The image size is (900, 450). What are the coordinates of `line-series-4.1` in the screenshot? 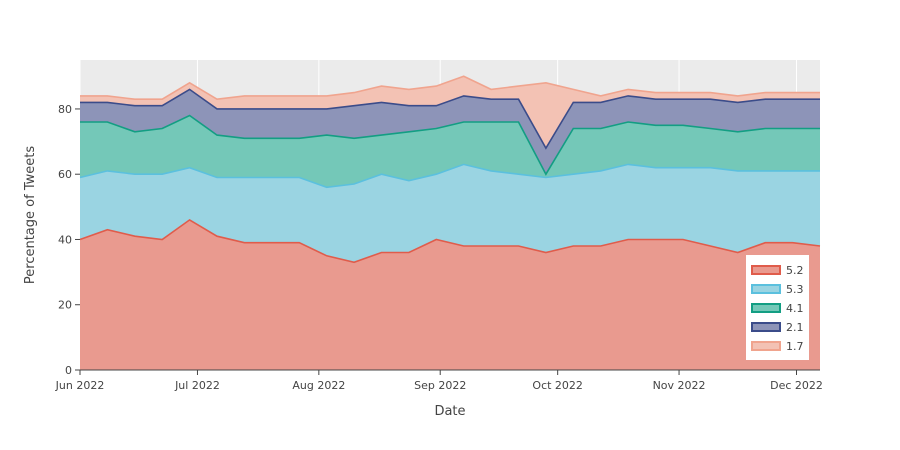 It's located at (450, 145).